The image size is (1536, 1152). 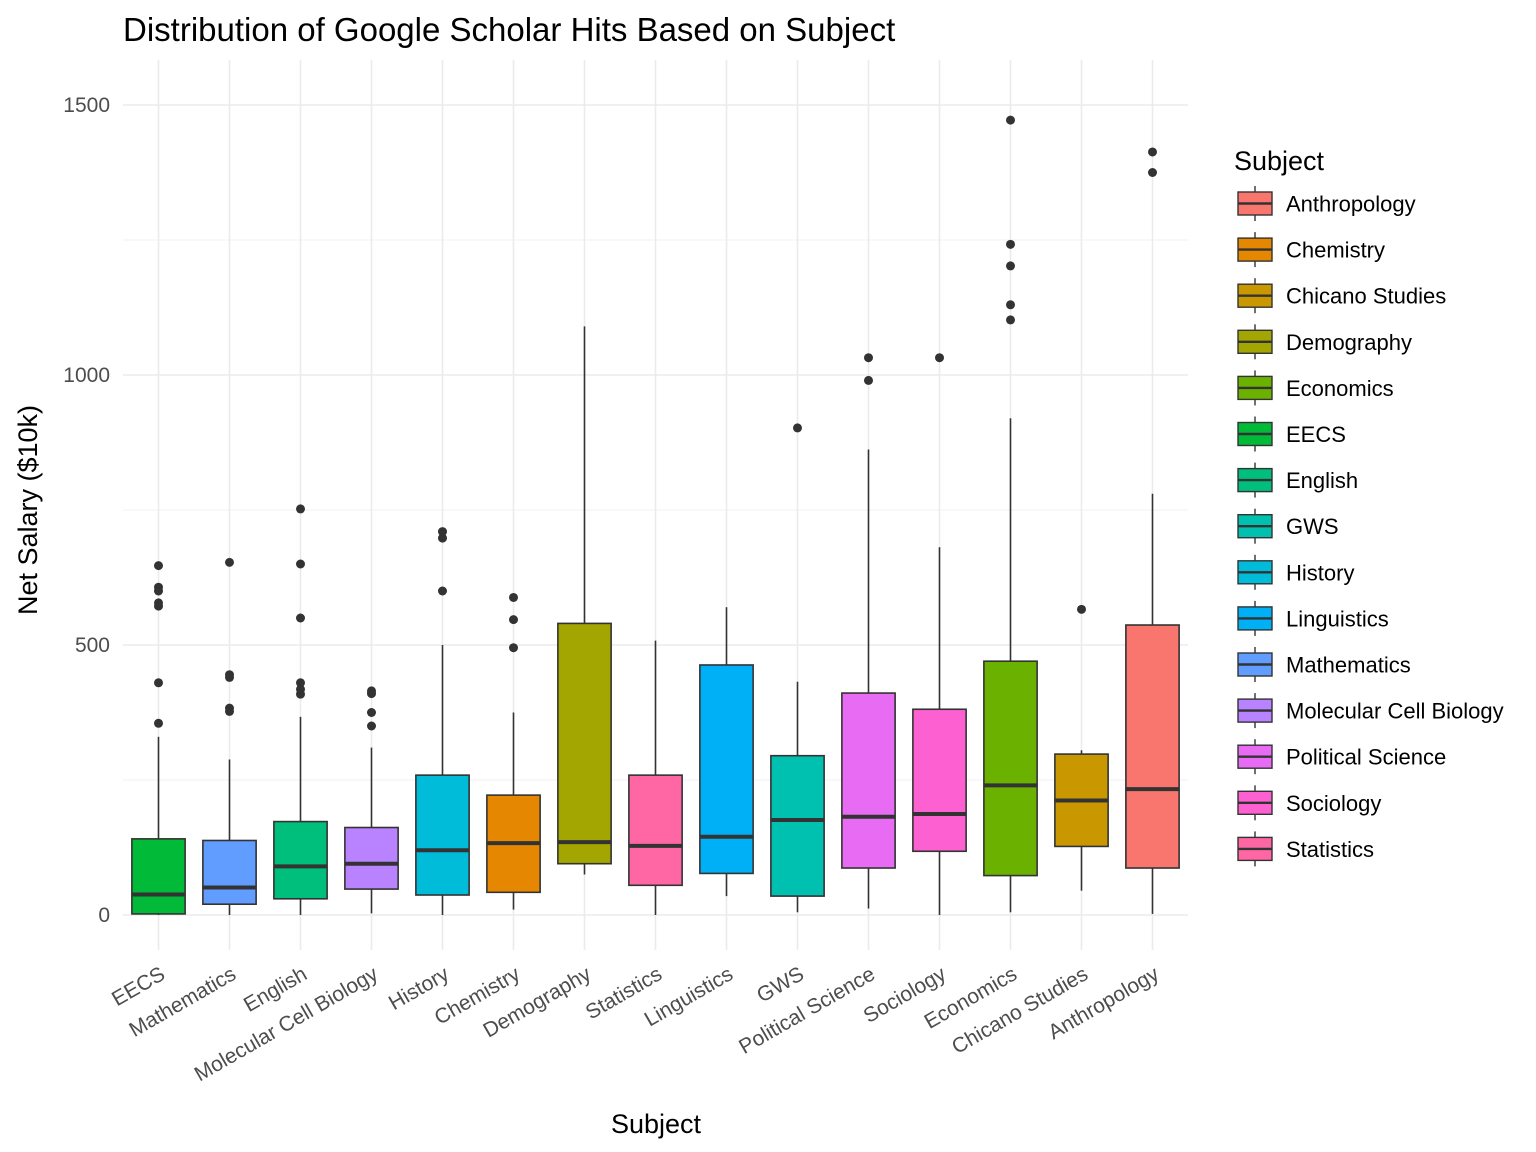 What do you see at coordinates (1348, 665) in the screenshot?
I see `legend-label: Mathematics` at bounding box center [1348, 665].